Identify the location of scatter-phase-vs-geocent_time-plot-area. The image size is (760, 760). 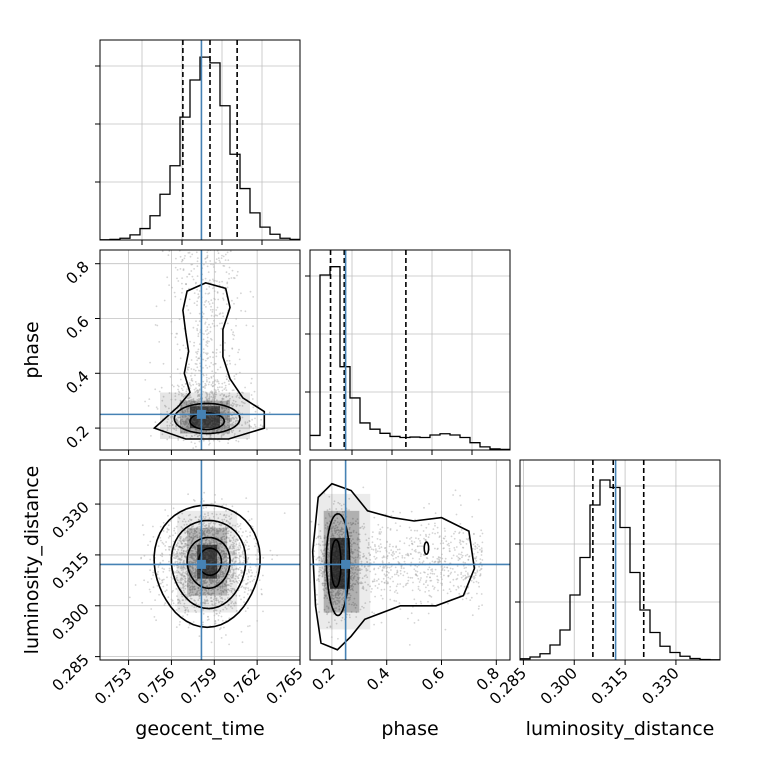
(199, 349).